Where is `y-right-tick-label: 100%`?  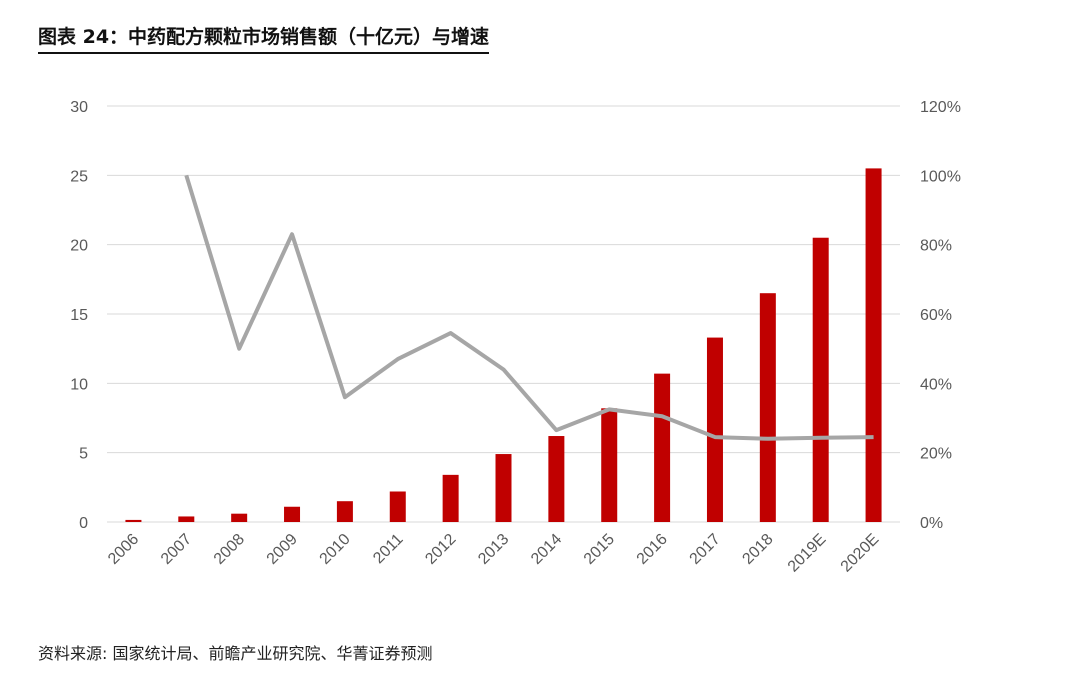 y-right-tick-label: 100% is located at coordinates (940, 176).